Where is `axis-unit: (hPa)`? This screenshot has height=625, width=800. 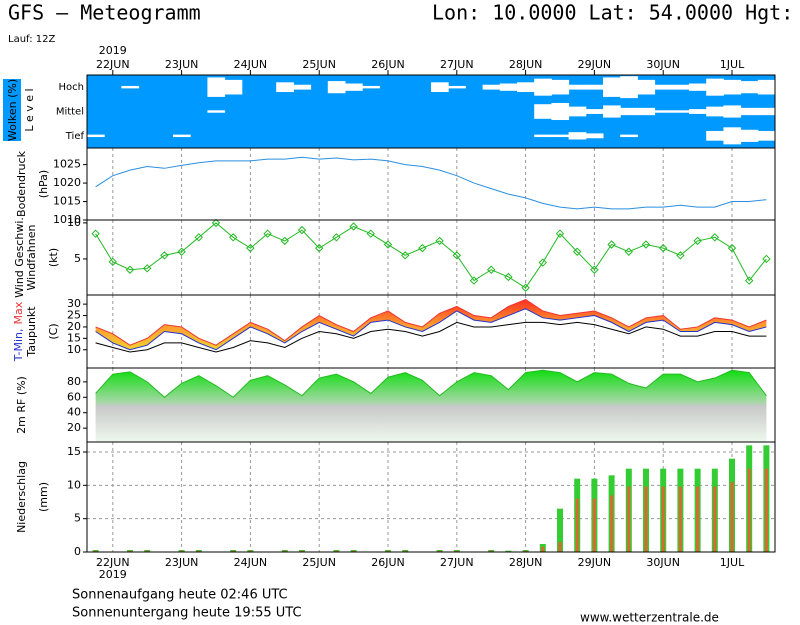 axis-unit: (hPa) is located at coordinates (43, 184).